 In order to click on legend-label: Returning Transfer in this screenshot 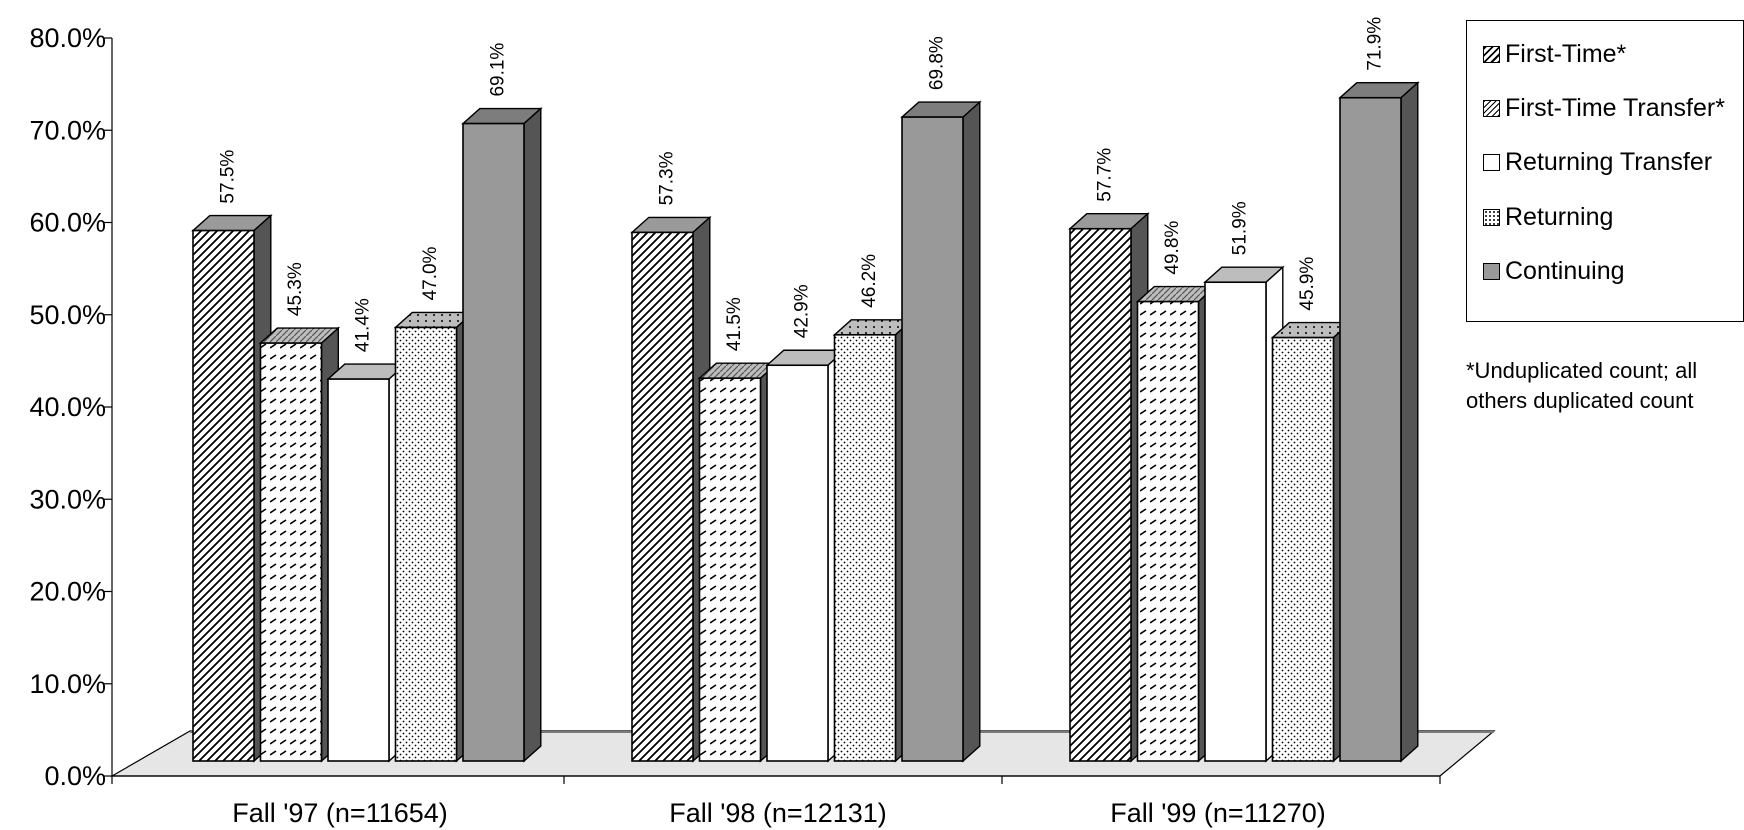, I will do `click(1609, 161)`.